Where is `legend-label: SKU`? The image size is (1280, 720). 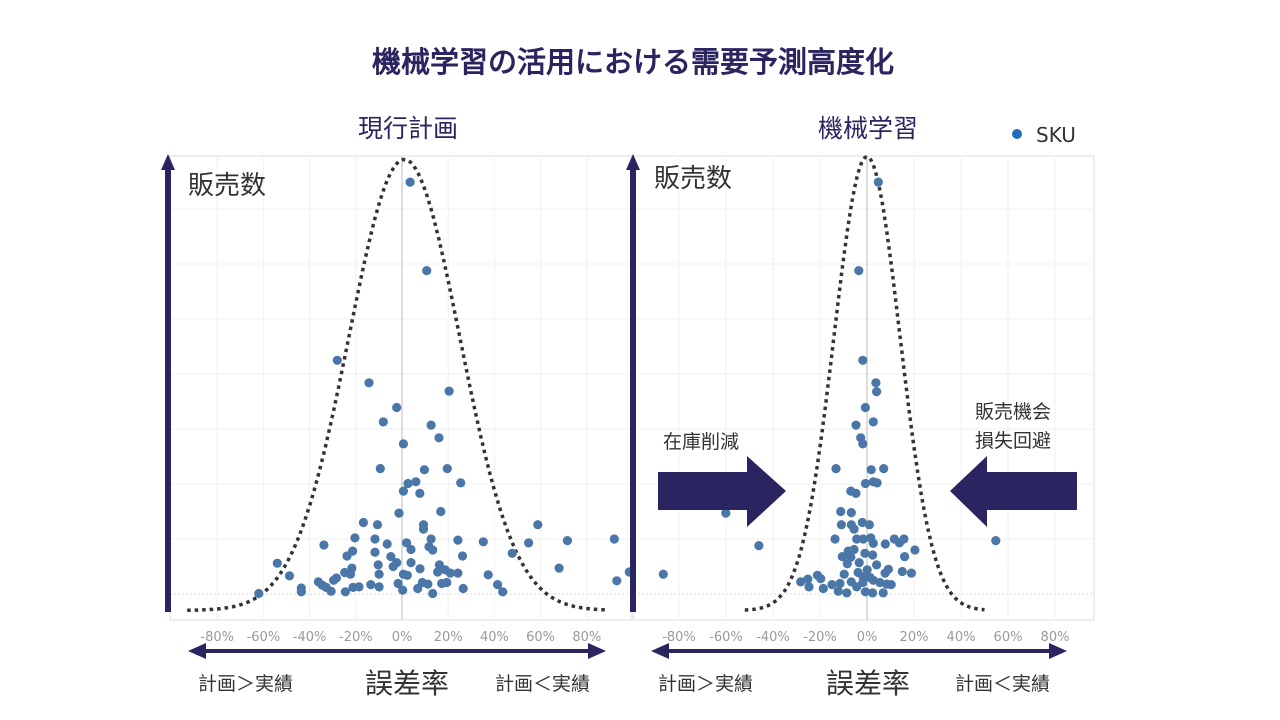 legend-label: SKU is located at coordinates (1056, 135).